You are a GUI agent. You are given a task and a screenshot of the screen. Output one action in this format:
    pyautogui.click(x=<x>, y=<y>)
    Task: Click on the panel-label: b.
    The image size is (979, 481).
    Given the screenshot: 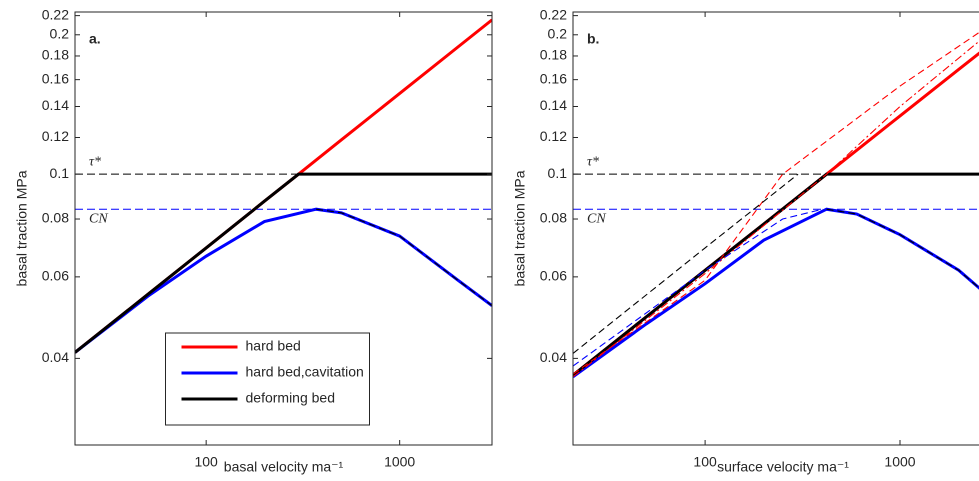 What is the action you would take?
    pyautogui.click(x=593, y=39)
    